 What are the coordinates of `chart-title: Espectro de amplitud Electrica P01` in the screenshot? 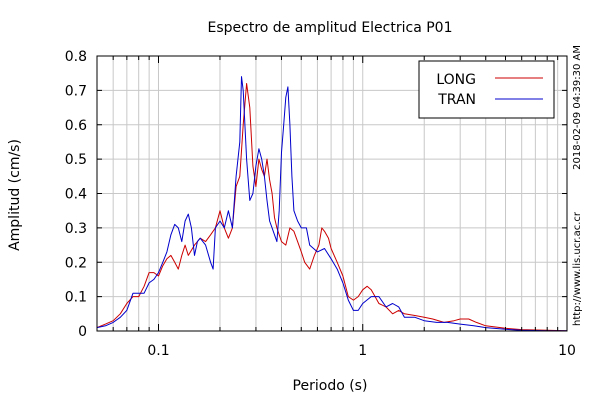 It's located at (330, 28).